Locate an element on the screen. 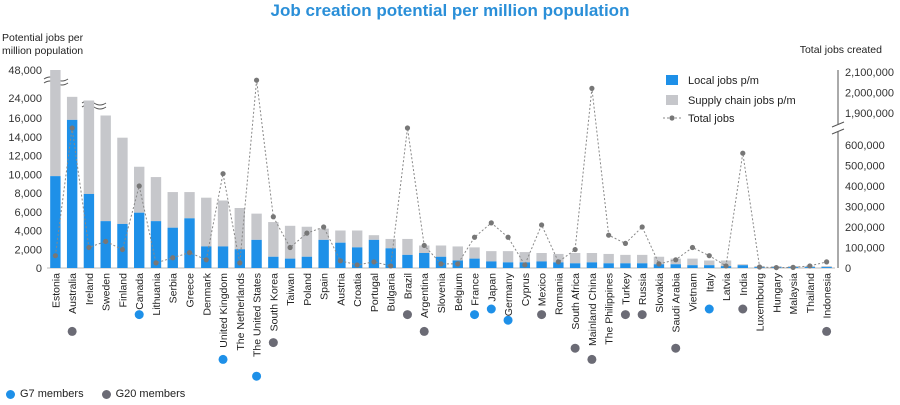  membership-legend: G7 members G20 members is located at coordinates (95, 394).